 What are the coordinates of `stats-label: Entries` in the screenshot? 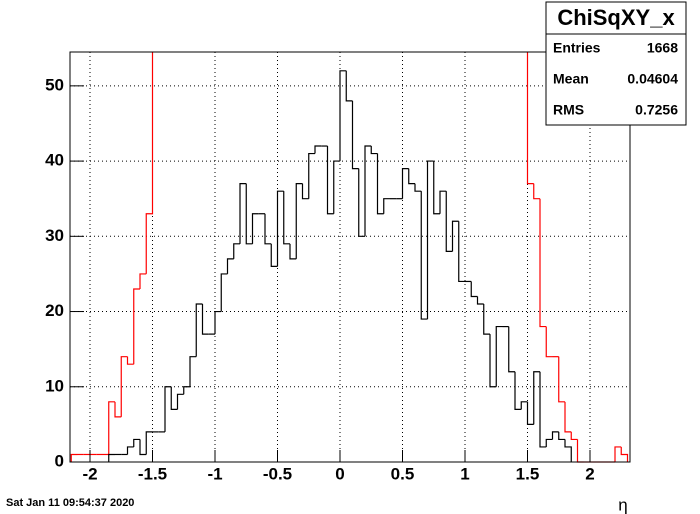 It's located at (577, 48).